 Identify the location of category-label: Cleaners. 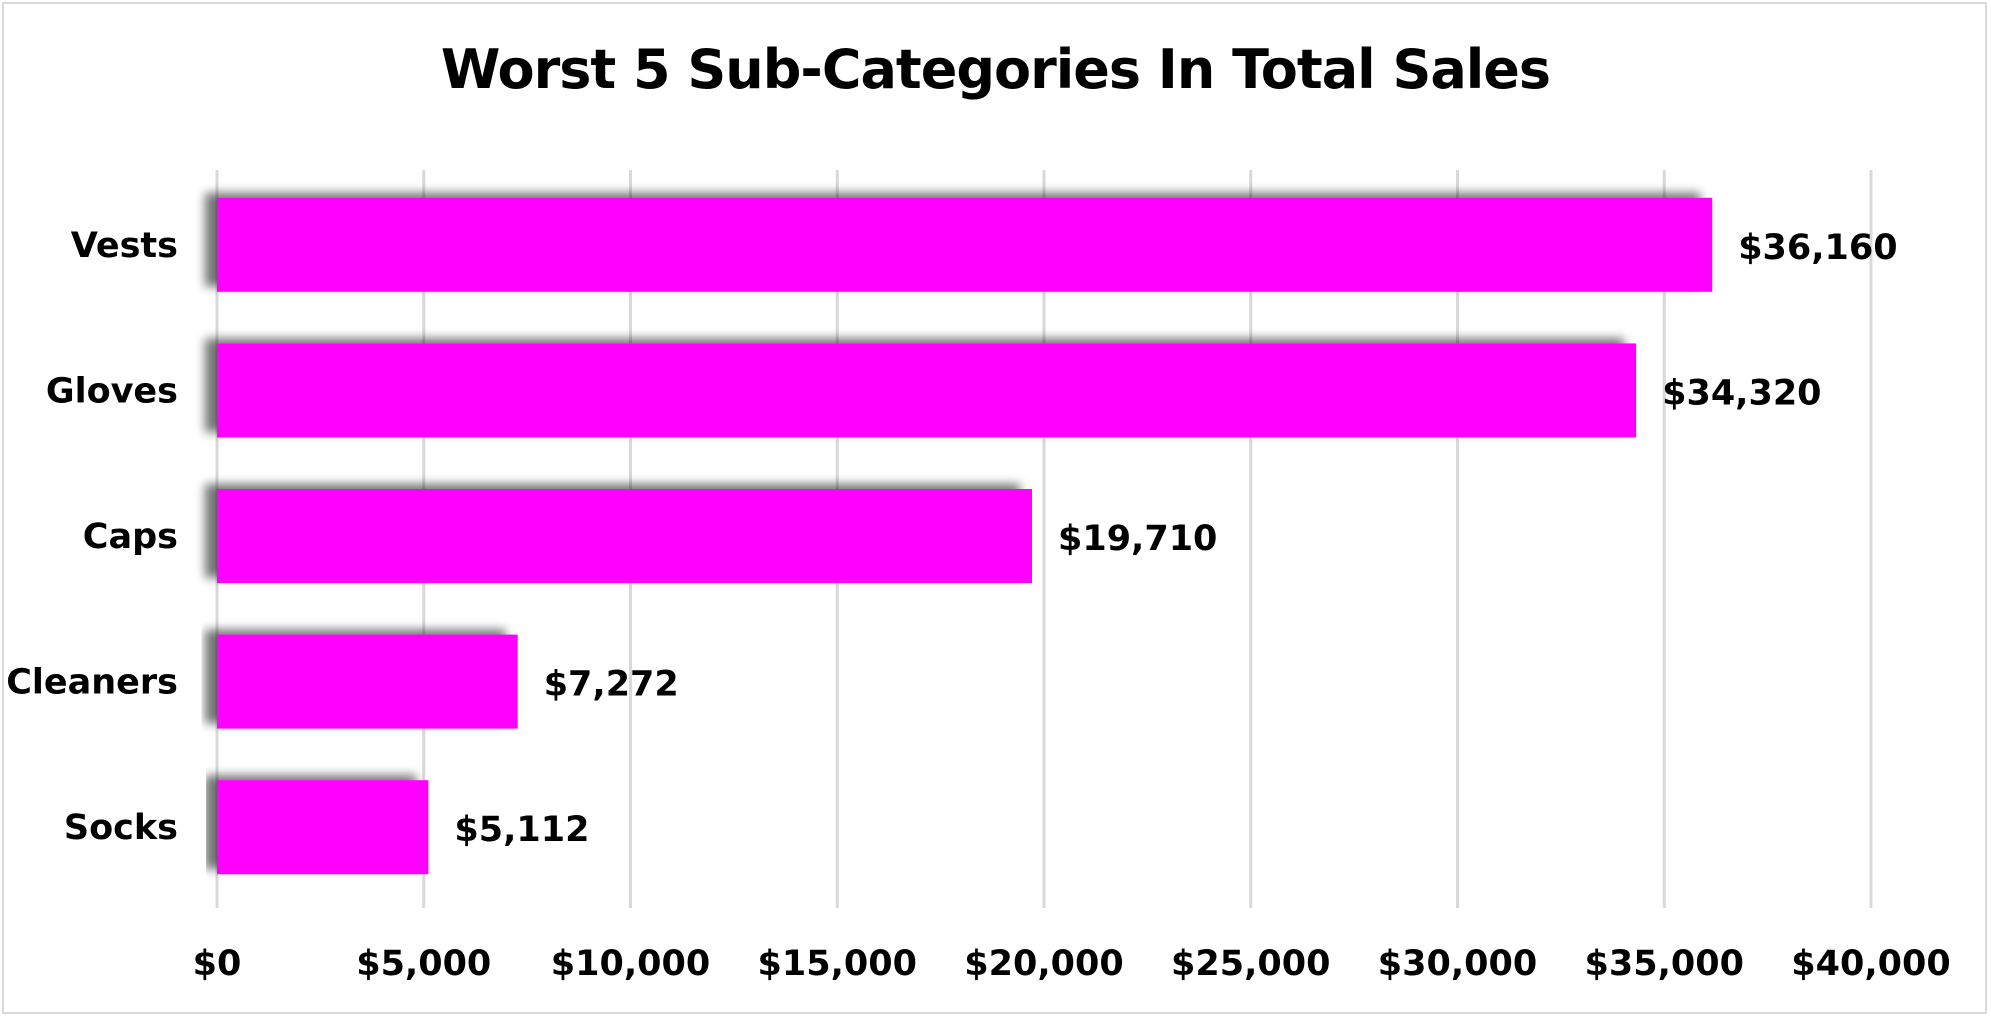
(92, 683).